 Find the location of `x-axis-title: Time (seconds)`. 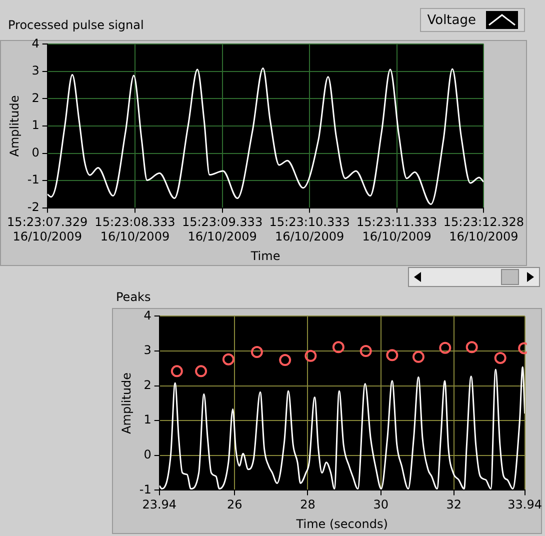

x-axis-title: Time (seconds) is located at coordinates (341, 523).